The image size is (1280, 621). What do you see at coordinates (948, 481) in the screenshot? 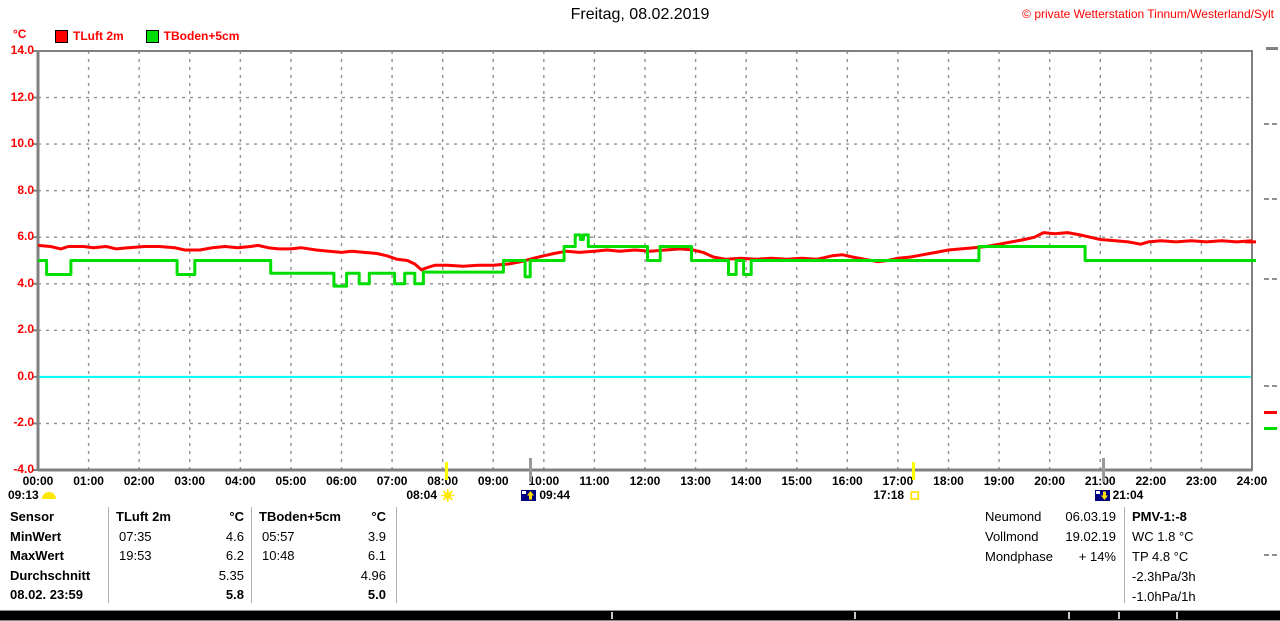
I see `x-axis-tick-label: 18:00` at bounding box center [948, 481].